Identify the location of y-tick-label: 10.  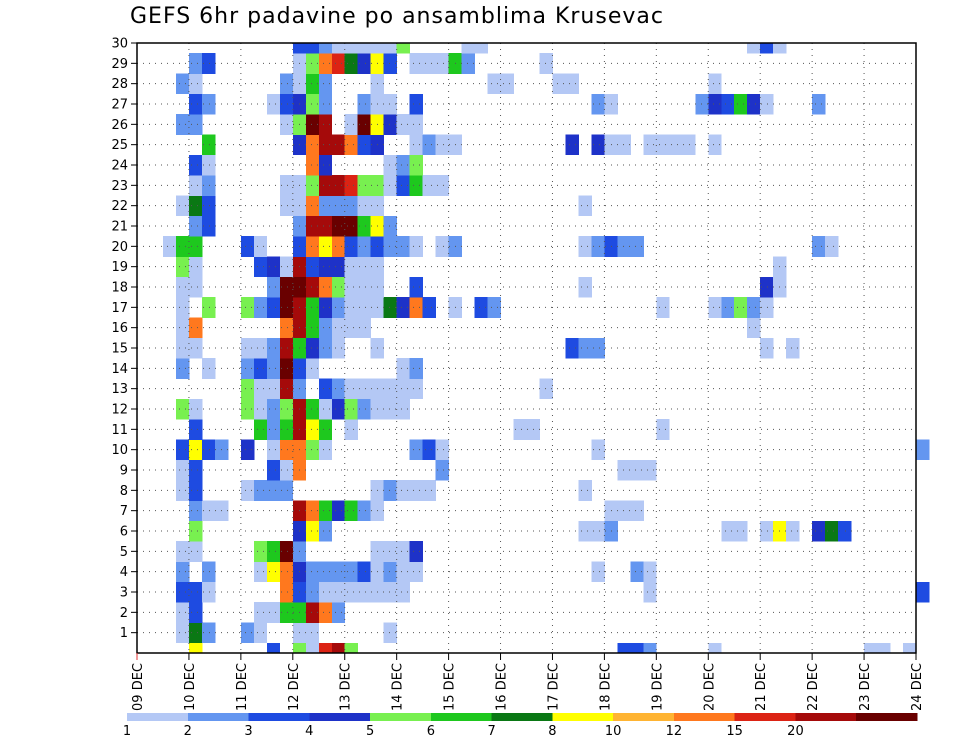
(119, 450).